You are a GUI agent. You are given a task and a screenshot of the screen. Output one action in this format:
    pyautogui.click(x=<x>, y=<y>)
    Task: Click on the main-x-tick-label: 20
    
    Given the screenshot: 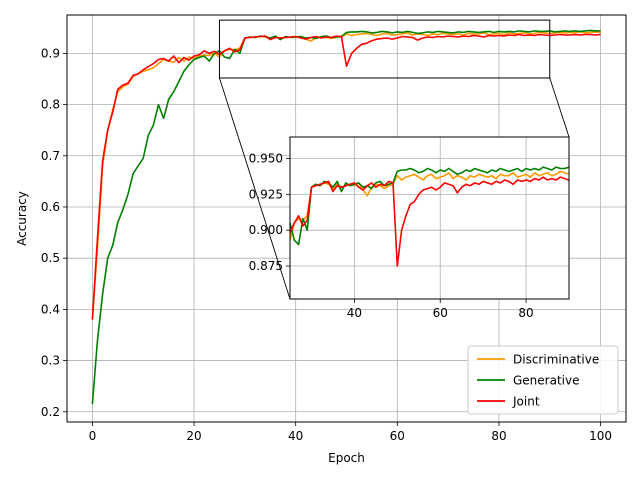 What is the action you would take?
    pyautogui.click(x=193, y=436)
    